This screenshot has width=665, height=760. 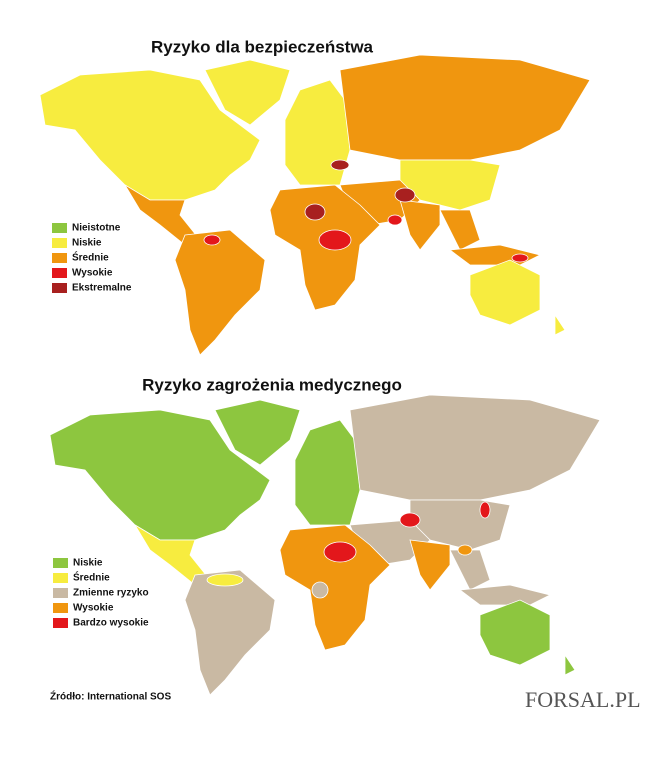 What do you see at coordinates (102, 288) in the screenshot?
I see `legend-label: Ekstremalne` at bounding box center [102, 288].